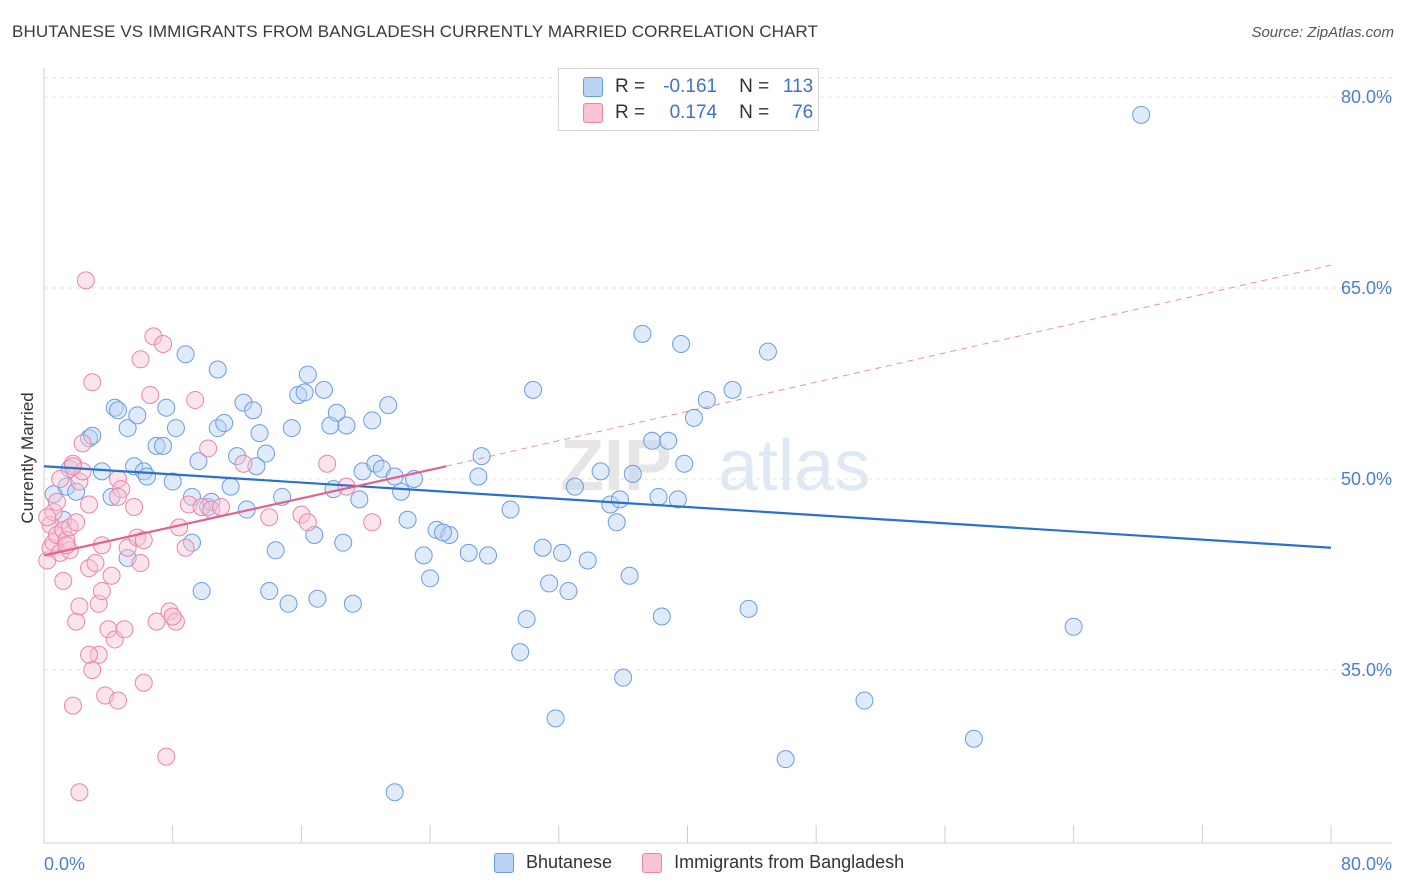 The height and width of the screenshot is (892, 1406). What do you see at coordinates (754, 112) in the screenshot?
I see `legend-n-label: N =` at bounding box center [754, 112].